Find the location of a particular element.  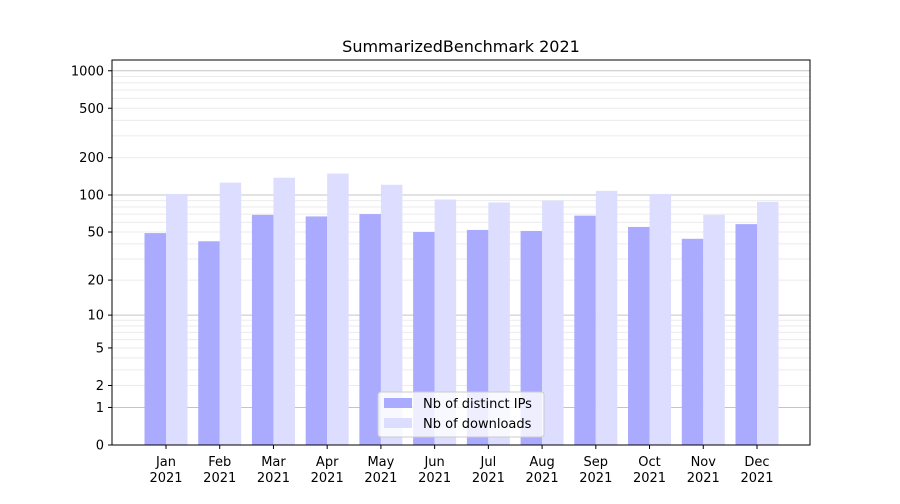

x-tick-label: Feb 2021 is located at coordinates (219, 470).